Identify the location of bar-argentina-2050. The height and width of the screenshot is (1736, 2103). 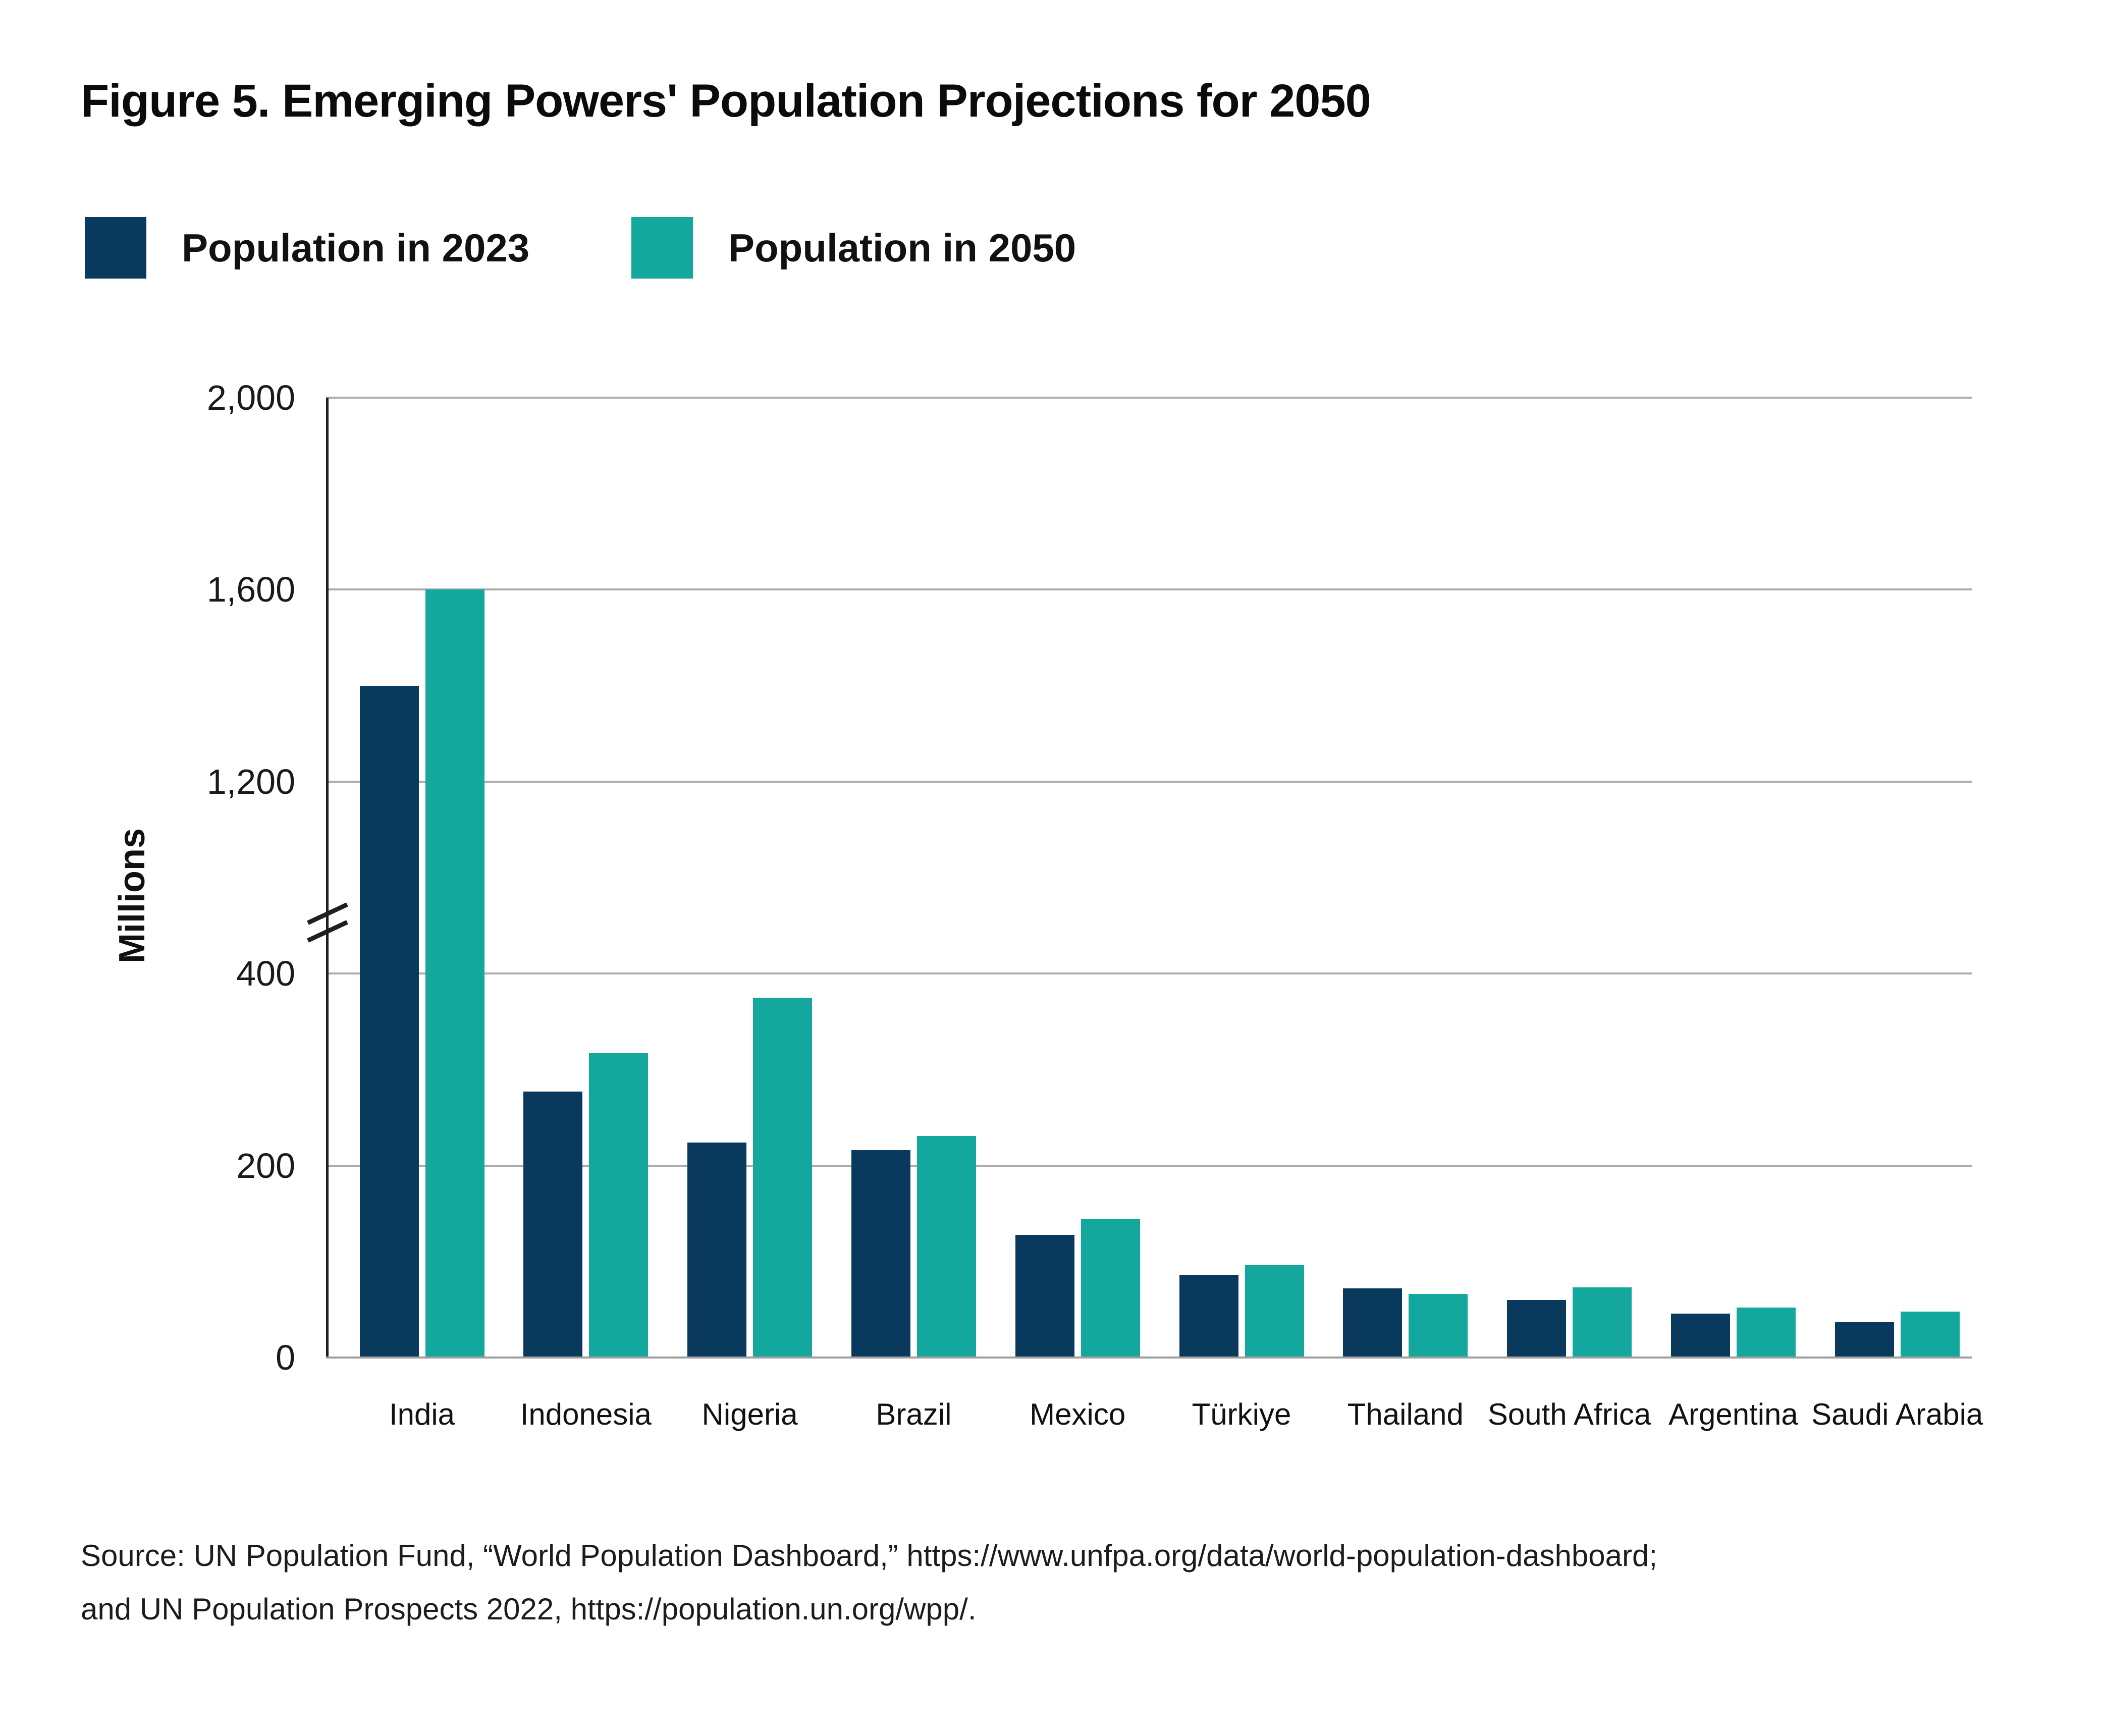
(1766, 1333).